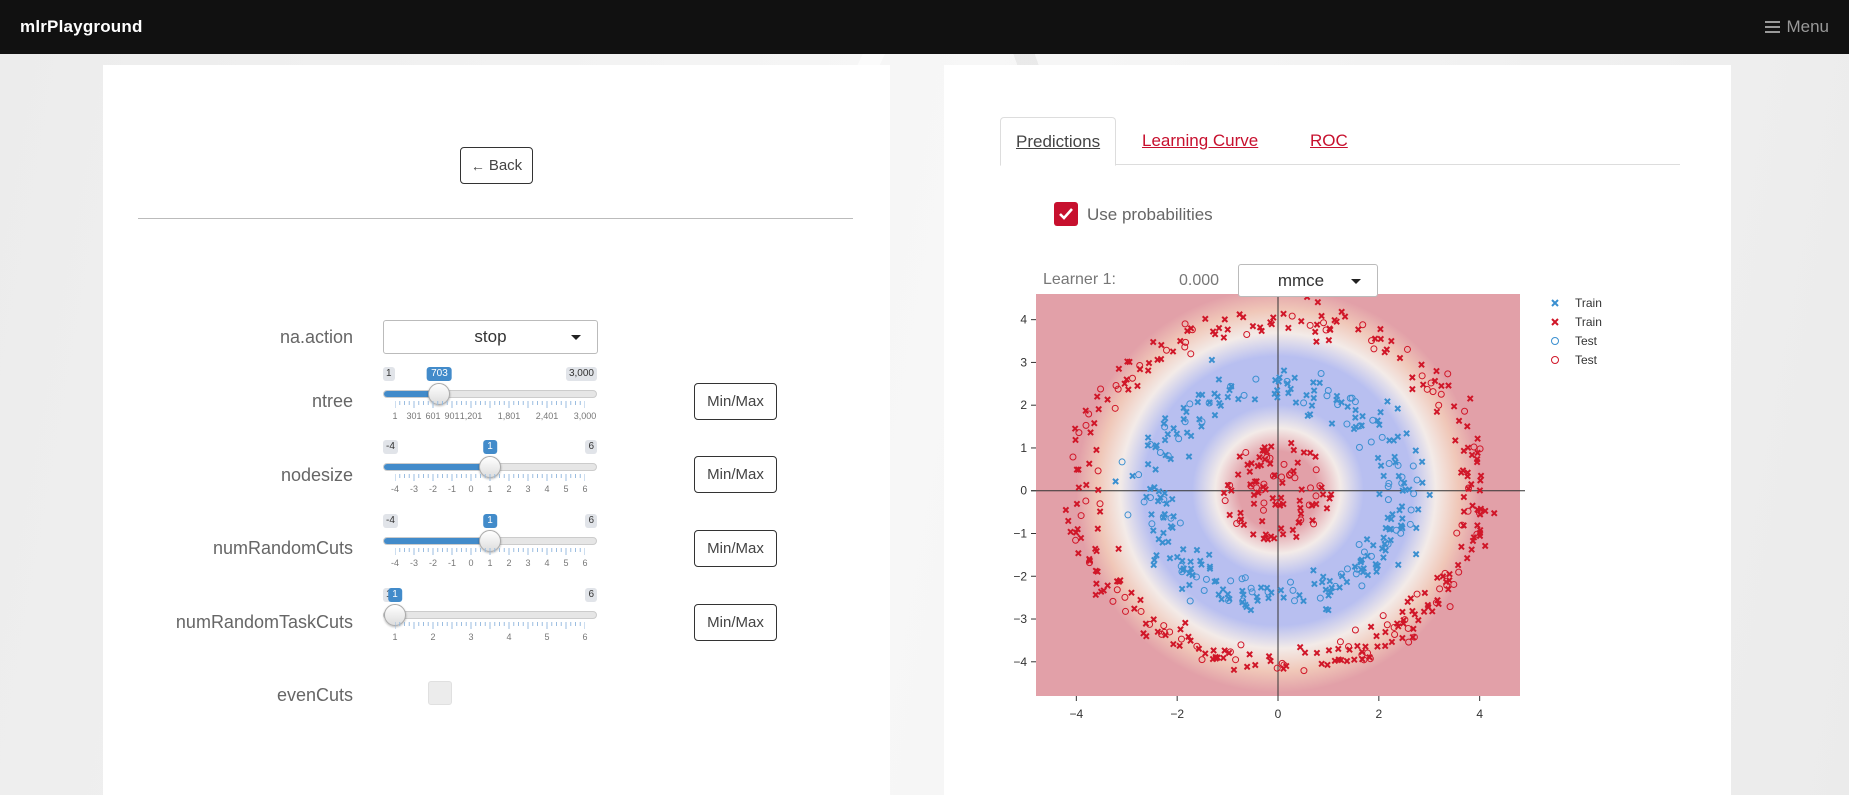  I want to click on back-button: ← Back, so click(496, 165).